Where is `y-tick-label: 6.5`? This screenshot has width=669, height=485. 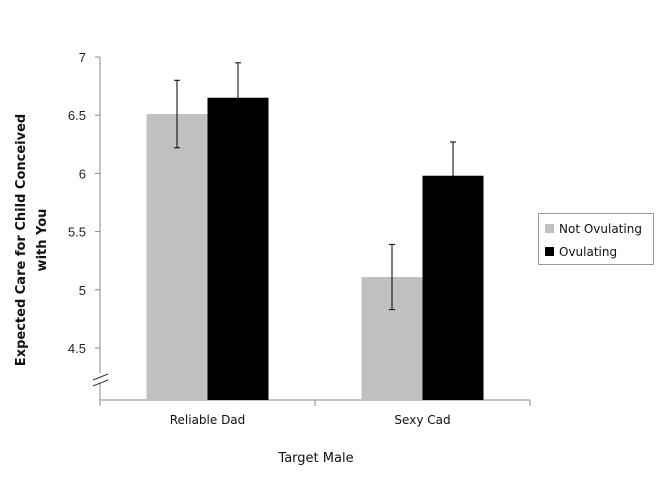
y-tick-label: 6.5 is located at coordinates (77, 115).